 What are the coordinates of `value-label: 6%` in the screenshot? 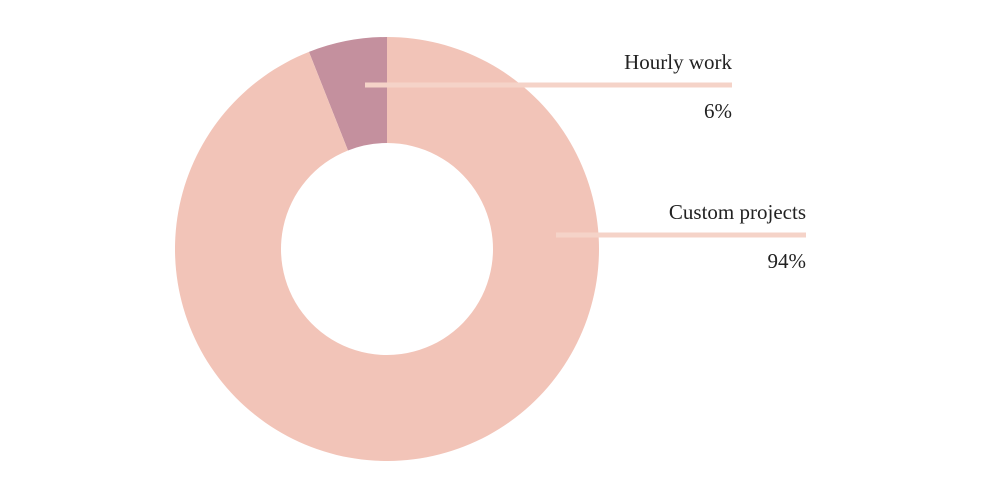 It's located at (718, 111).